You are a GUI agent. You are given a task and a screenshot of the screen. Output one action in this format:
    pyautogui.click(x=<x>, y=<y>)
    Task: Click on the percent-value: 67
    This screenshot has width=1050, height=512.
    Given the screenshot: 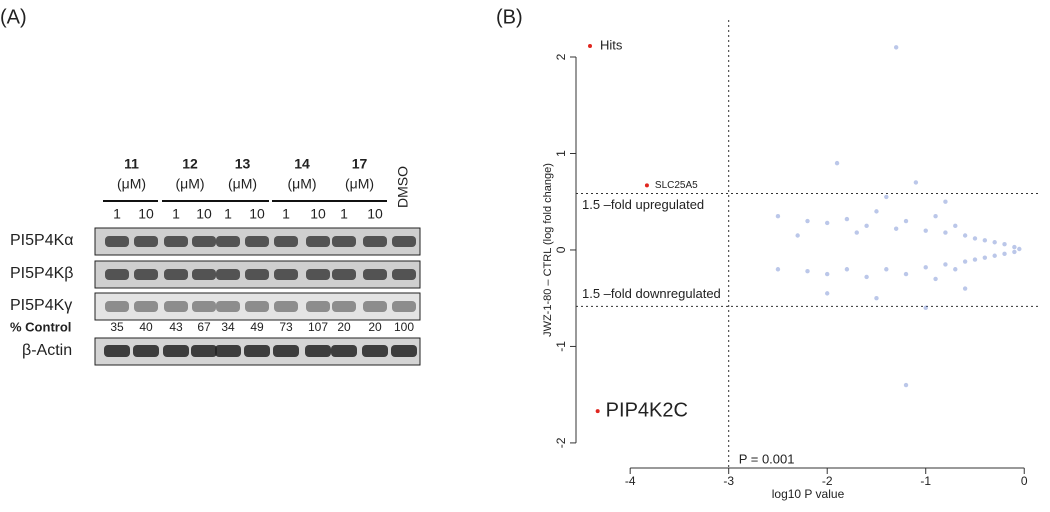 What is the action you would take?
    pyautogui.click(x=204, y=327)
    